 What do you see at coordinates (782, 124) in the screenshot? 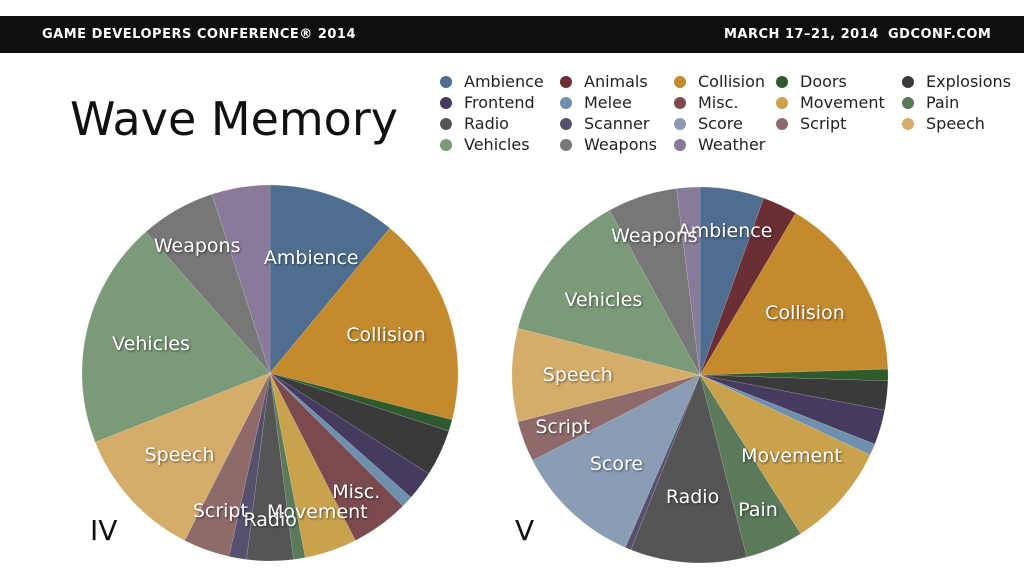
I see `legend-swatch-script` at bounding box center [782, 124].